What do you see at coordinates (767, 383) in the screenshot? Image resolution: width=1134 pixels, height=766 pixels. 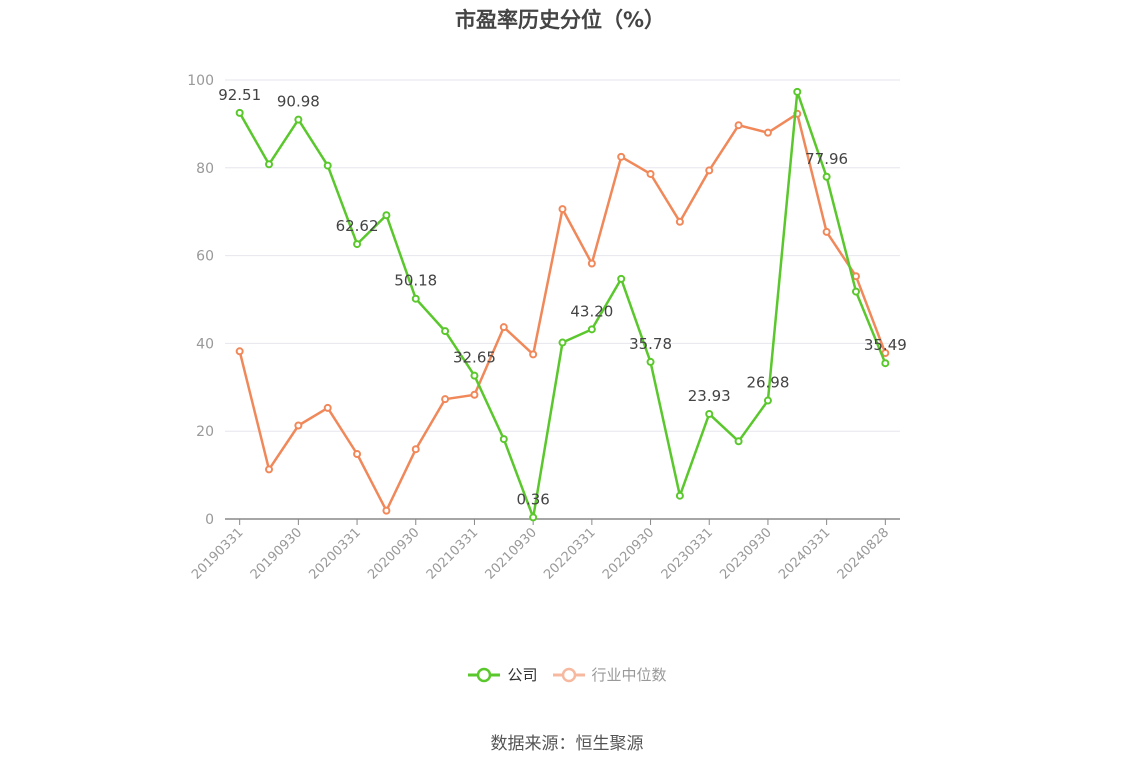 I see `data-label-company: 26.98` at bounding box center [767, 383].